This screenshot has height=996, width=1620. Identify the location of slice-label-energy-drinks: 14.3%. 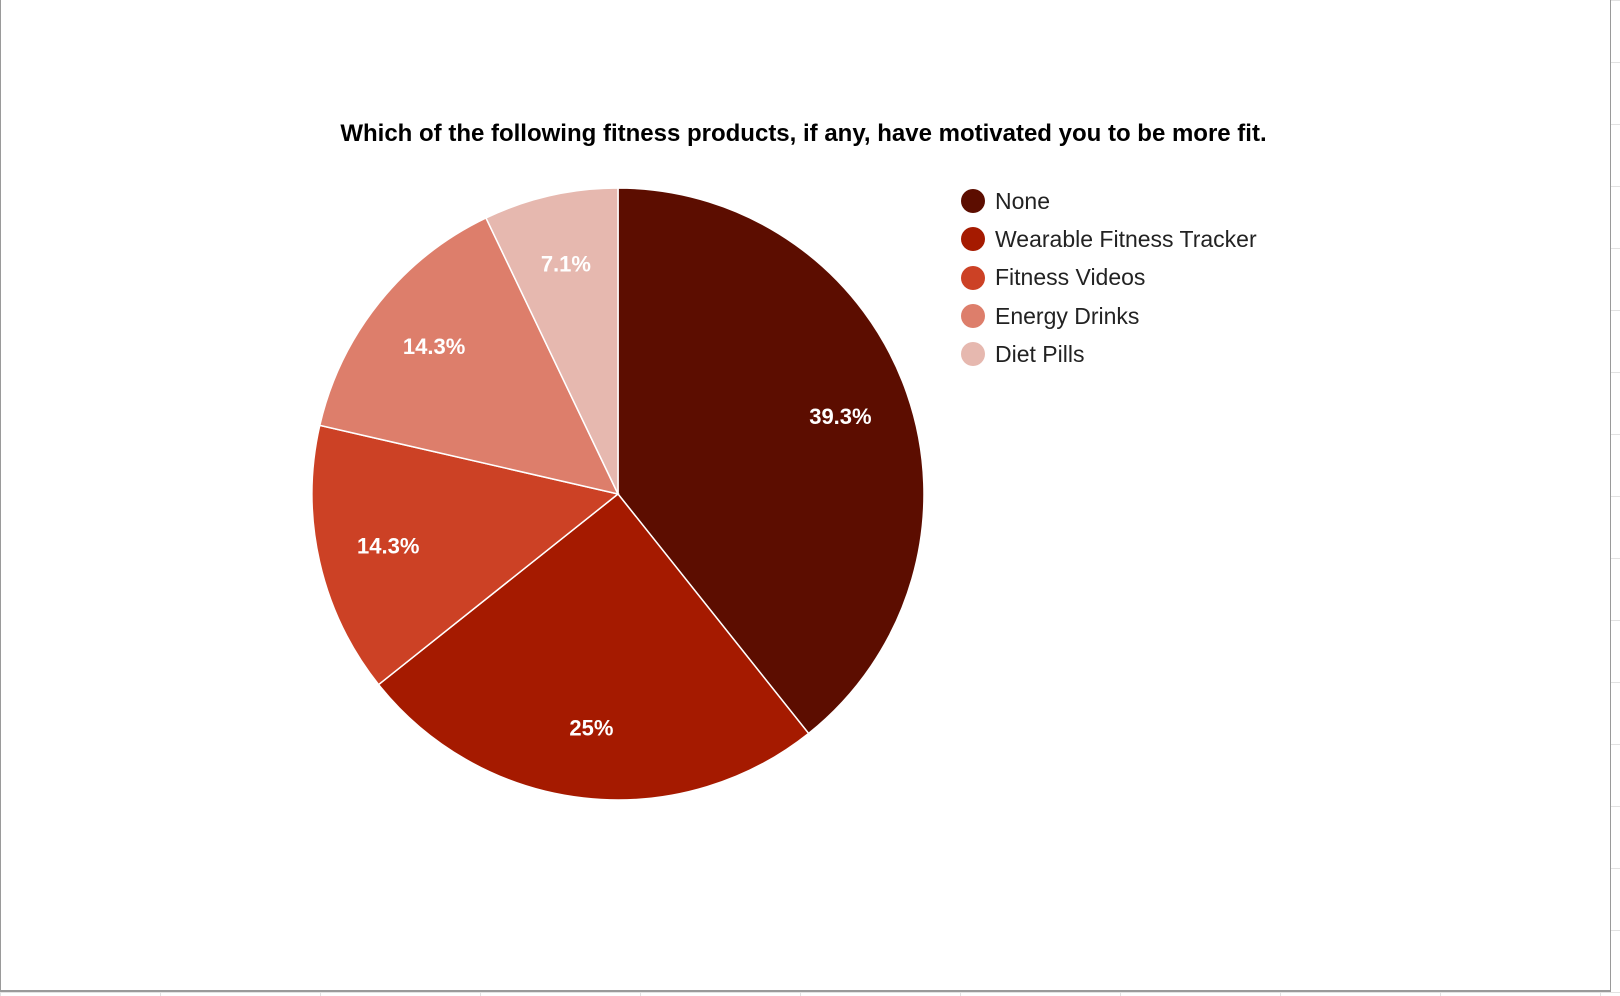
(434, 346).